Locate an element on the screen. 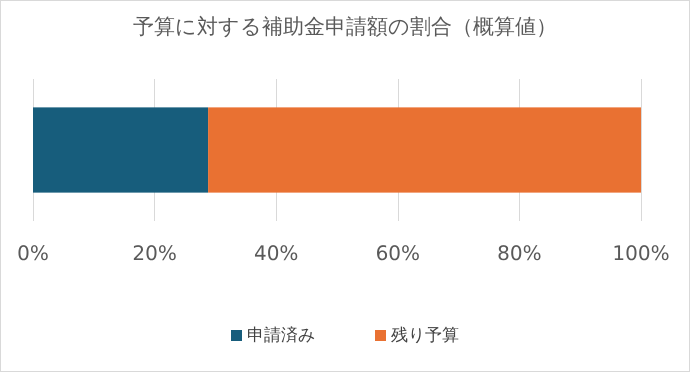 The image size is (690, 372). x-tick-label: 0% is located at coordinates (33, 253).